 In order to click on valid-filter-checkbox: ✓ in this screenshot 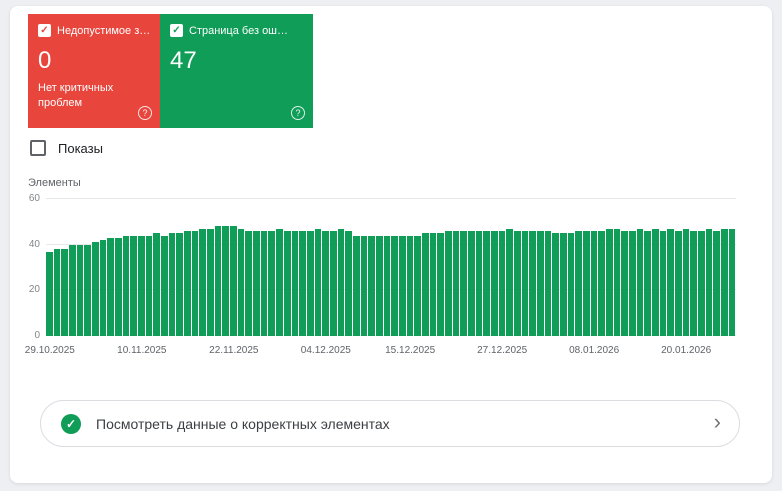, I will do `click(176, 30)`.